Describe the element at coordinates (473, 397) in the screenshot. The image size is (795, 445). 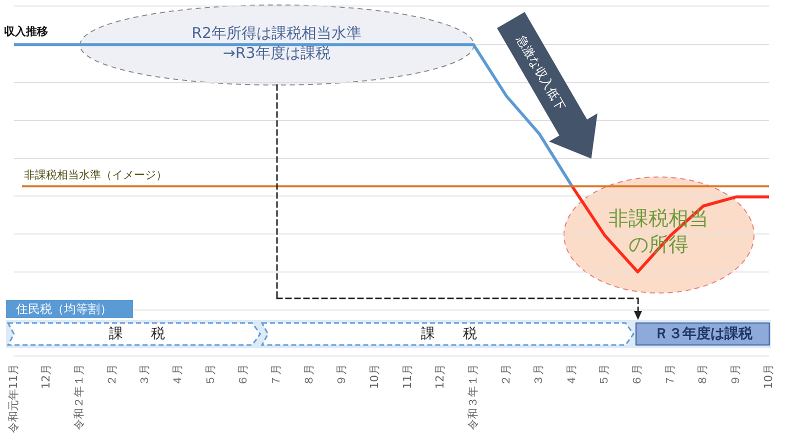
I see `x-tick-label: 令和３年１月` at that location.